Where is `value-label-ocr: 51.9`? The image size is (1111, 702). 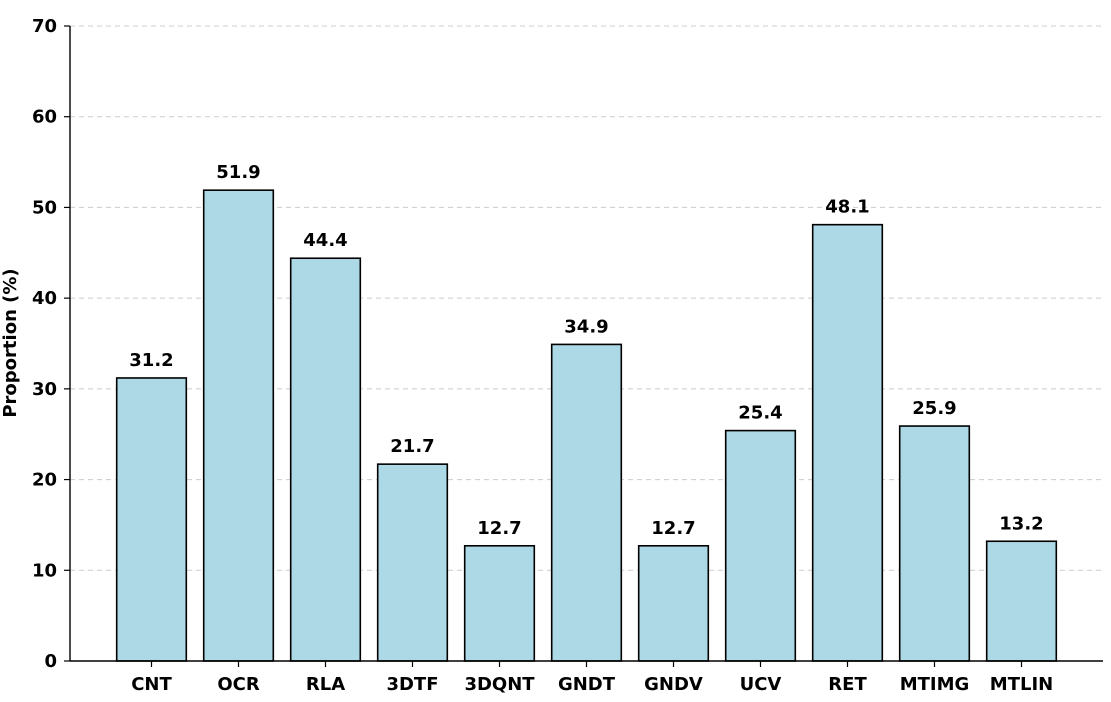 value-label-ocr: 51.9 is located at coordinates (238, 172).